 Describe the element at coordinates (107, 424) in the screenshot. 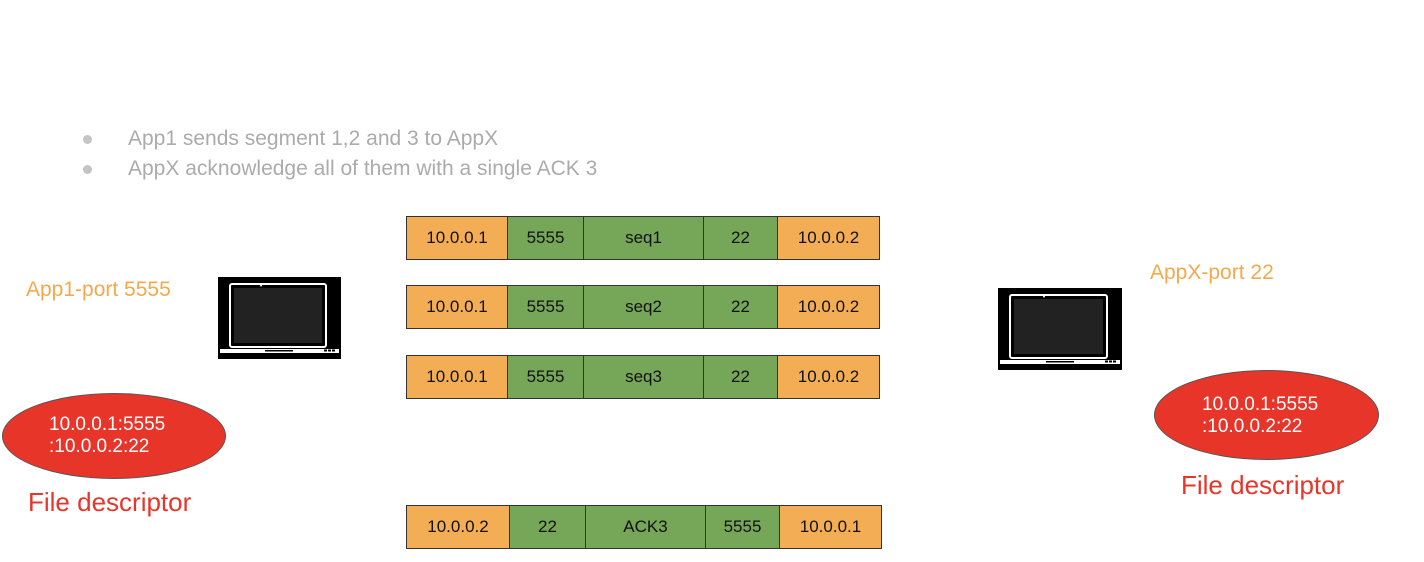

I see `app1-fd-line1: 10.0.0.1:5555` at that location.